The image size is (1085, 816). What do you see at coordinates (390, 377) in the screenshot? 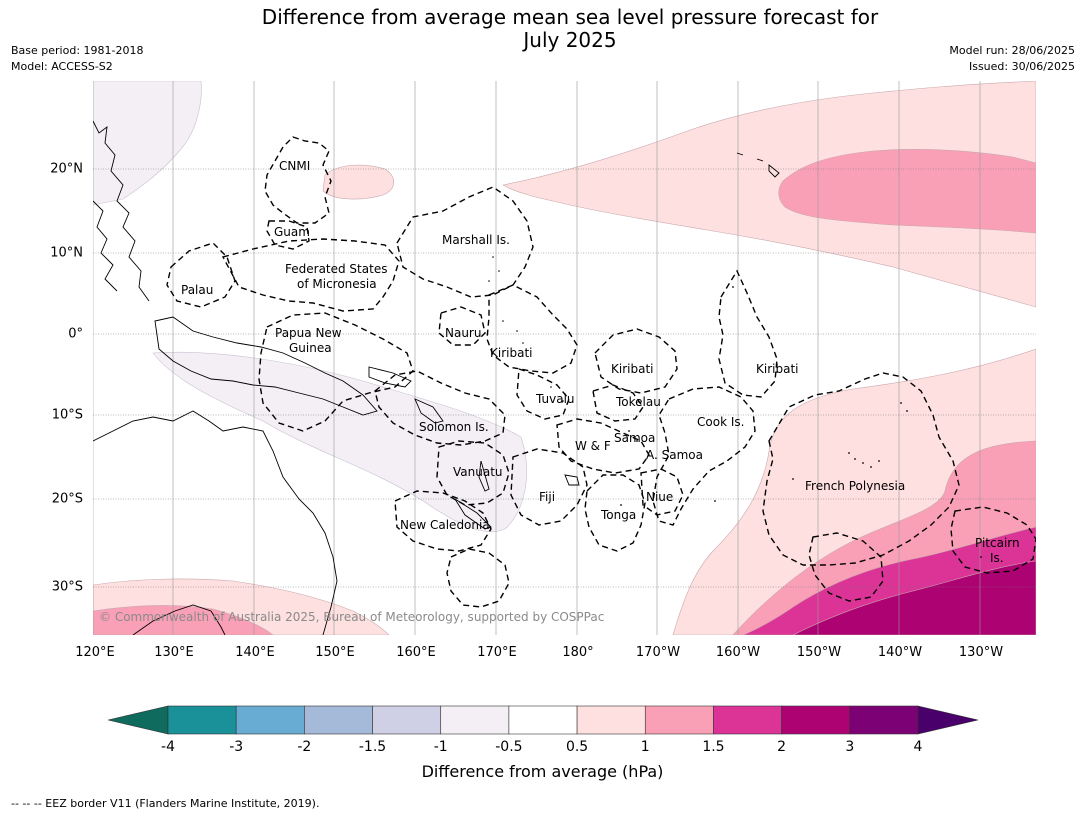
I see `coast-new-britain` at bounding box center [390, 377].